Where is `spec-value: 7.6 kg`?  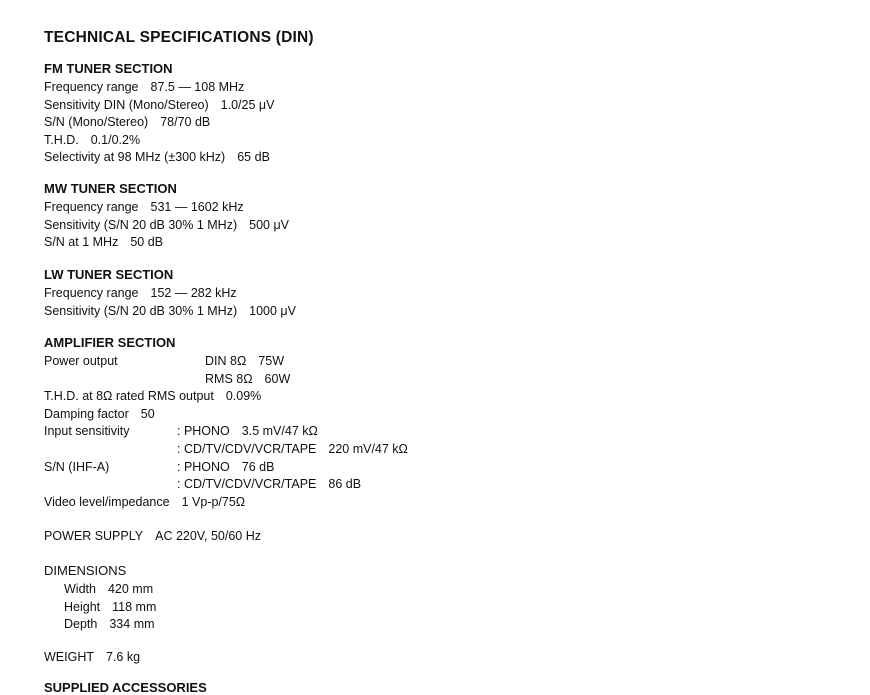
spec-value: 7.6 kg is located at coordinates (123, 657).